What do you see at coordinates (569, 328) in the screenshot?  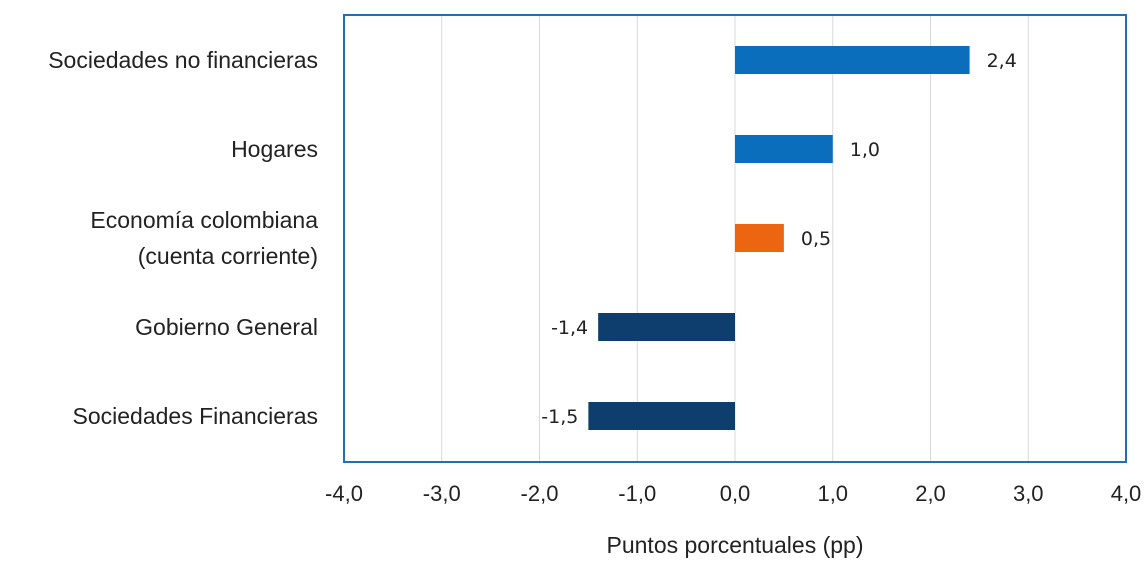 I see `data-label: -1,4` at bounding box center [569, 328].